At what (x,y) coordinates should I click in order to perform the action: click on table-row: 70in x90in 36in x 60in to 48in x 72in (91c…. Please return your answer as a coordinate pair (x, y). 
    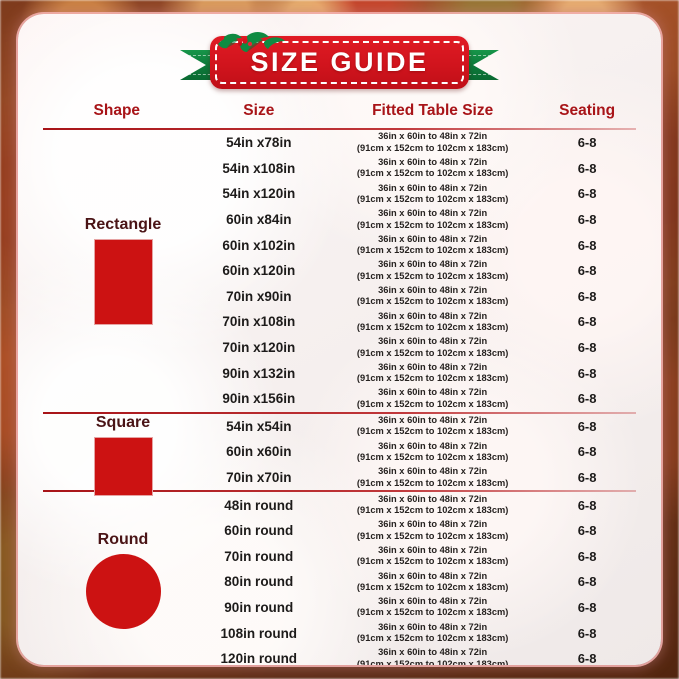
    Looking at the image, I should click on (339, 297).